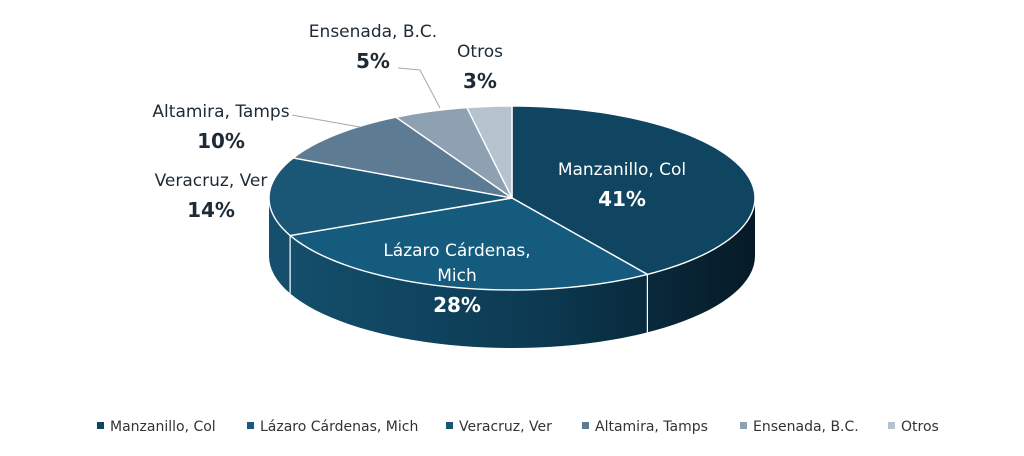 Image resolution: width=1024 pixels, height=456 pixels. What do you see at coordinates (480, 67) in the screenshot?
I see `data-label-otros: Otros 3%` at bounding box center [480, 67].